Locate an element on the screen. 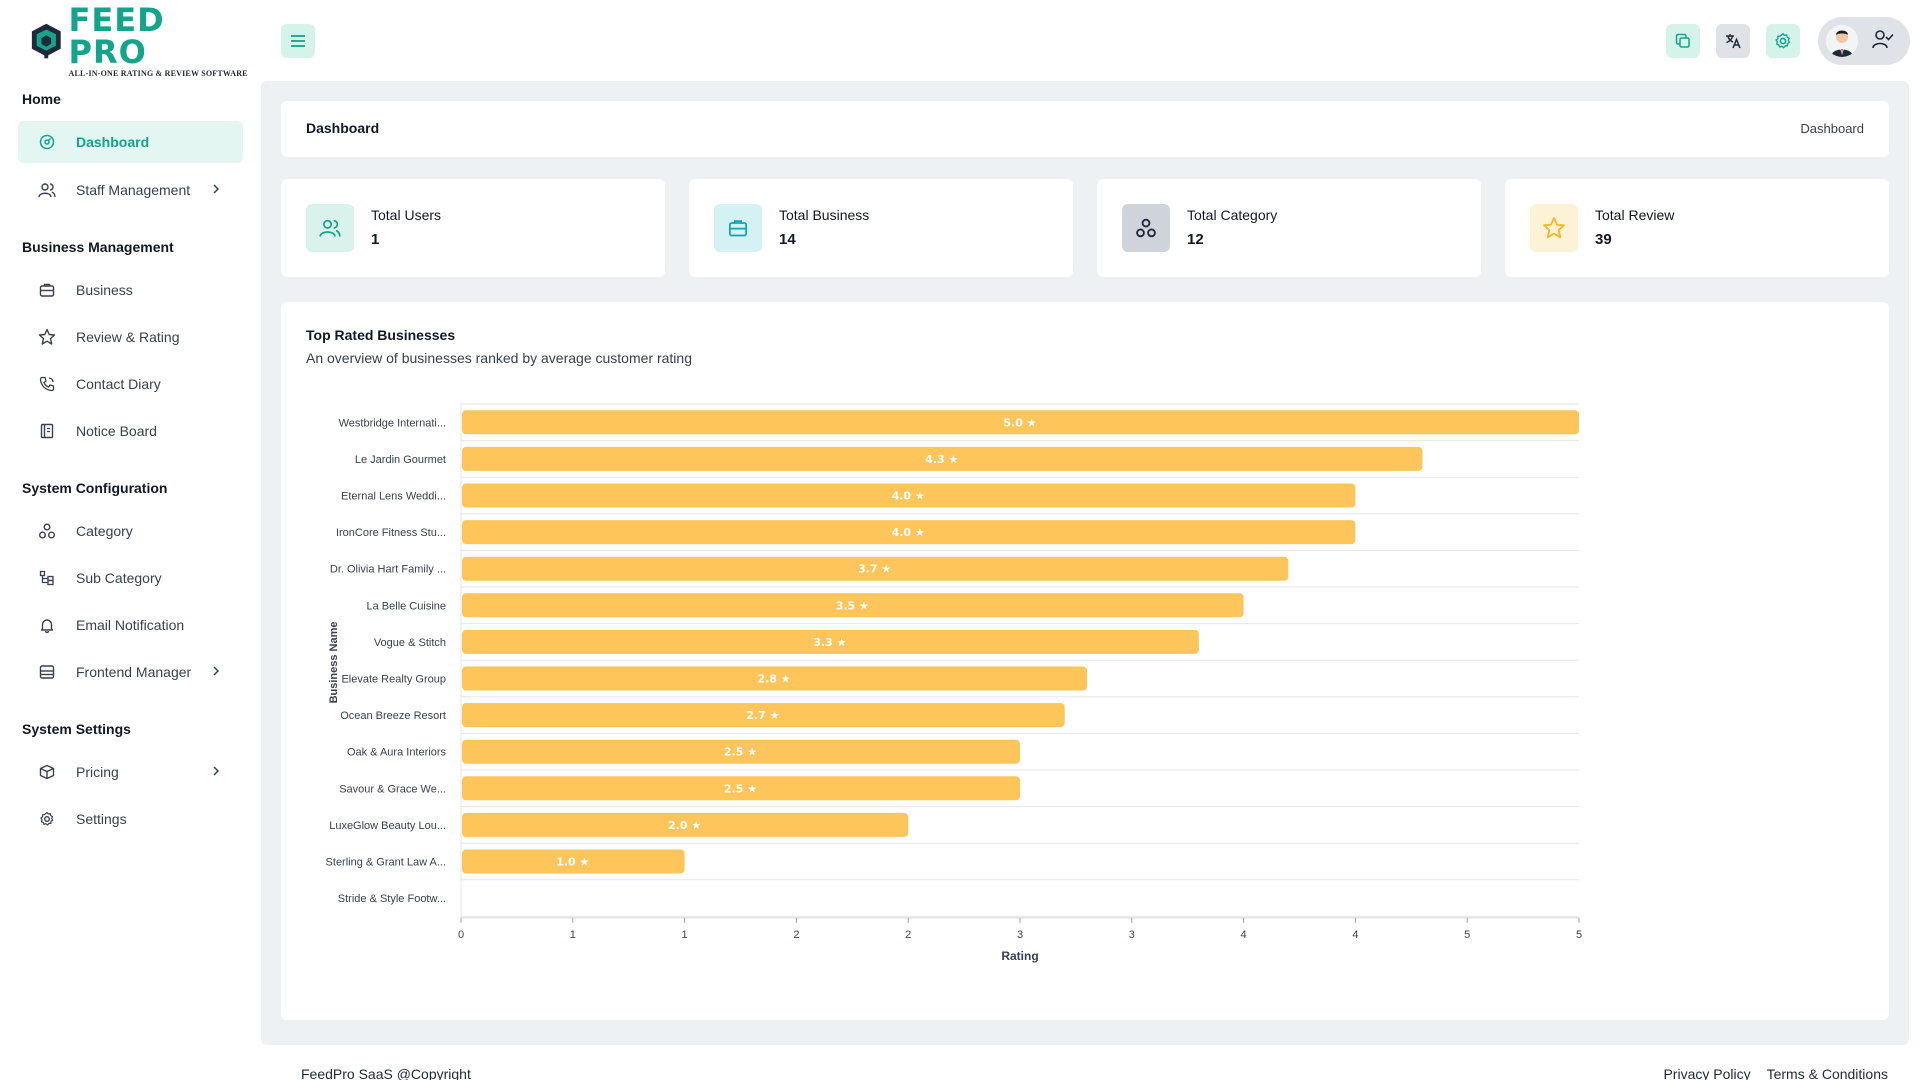 The height and width of the screenshot is (1080, 1920). language-button is located at coordinates (1733, 41).